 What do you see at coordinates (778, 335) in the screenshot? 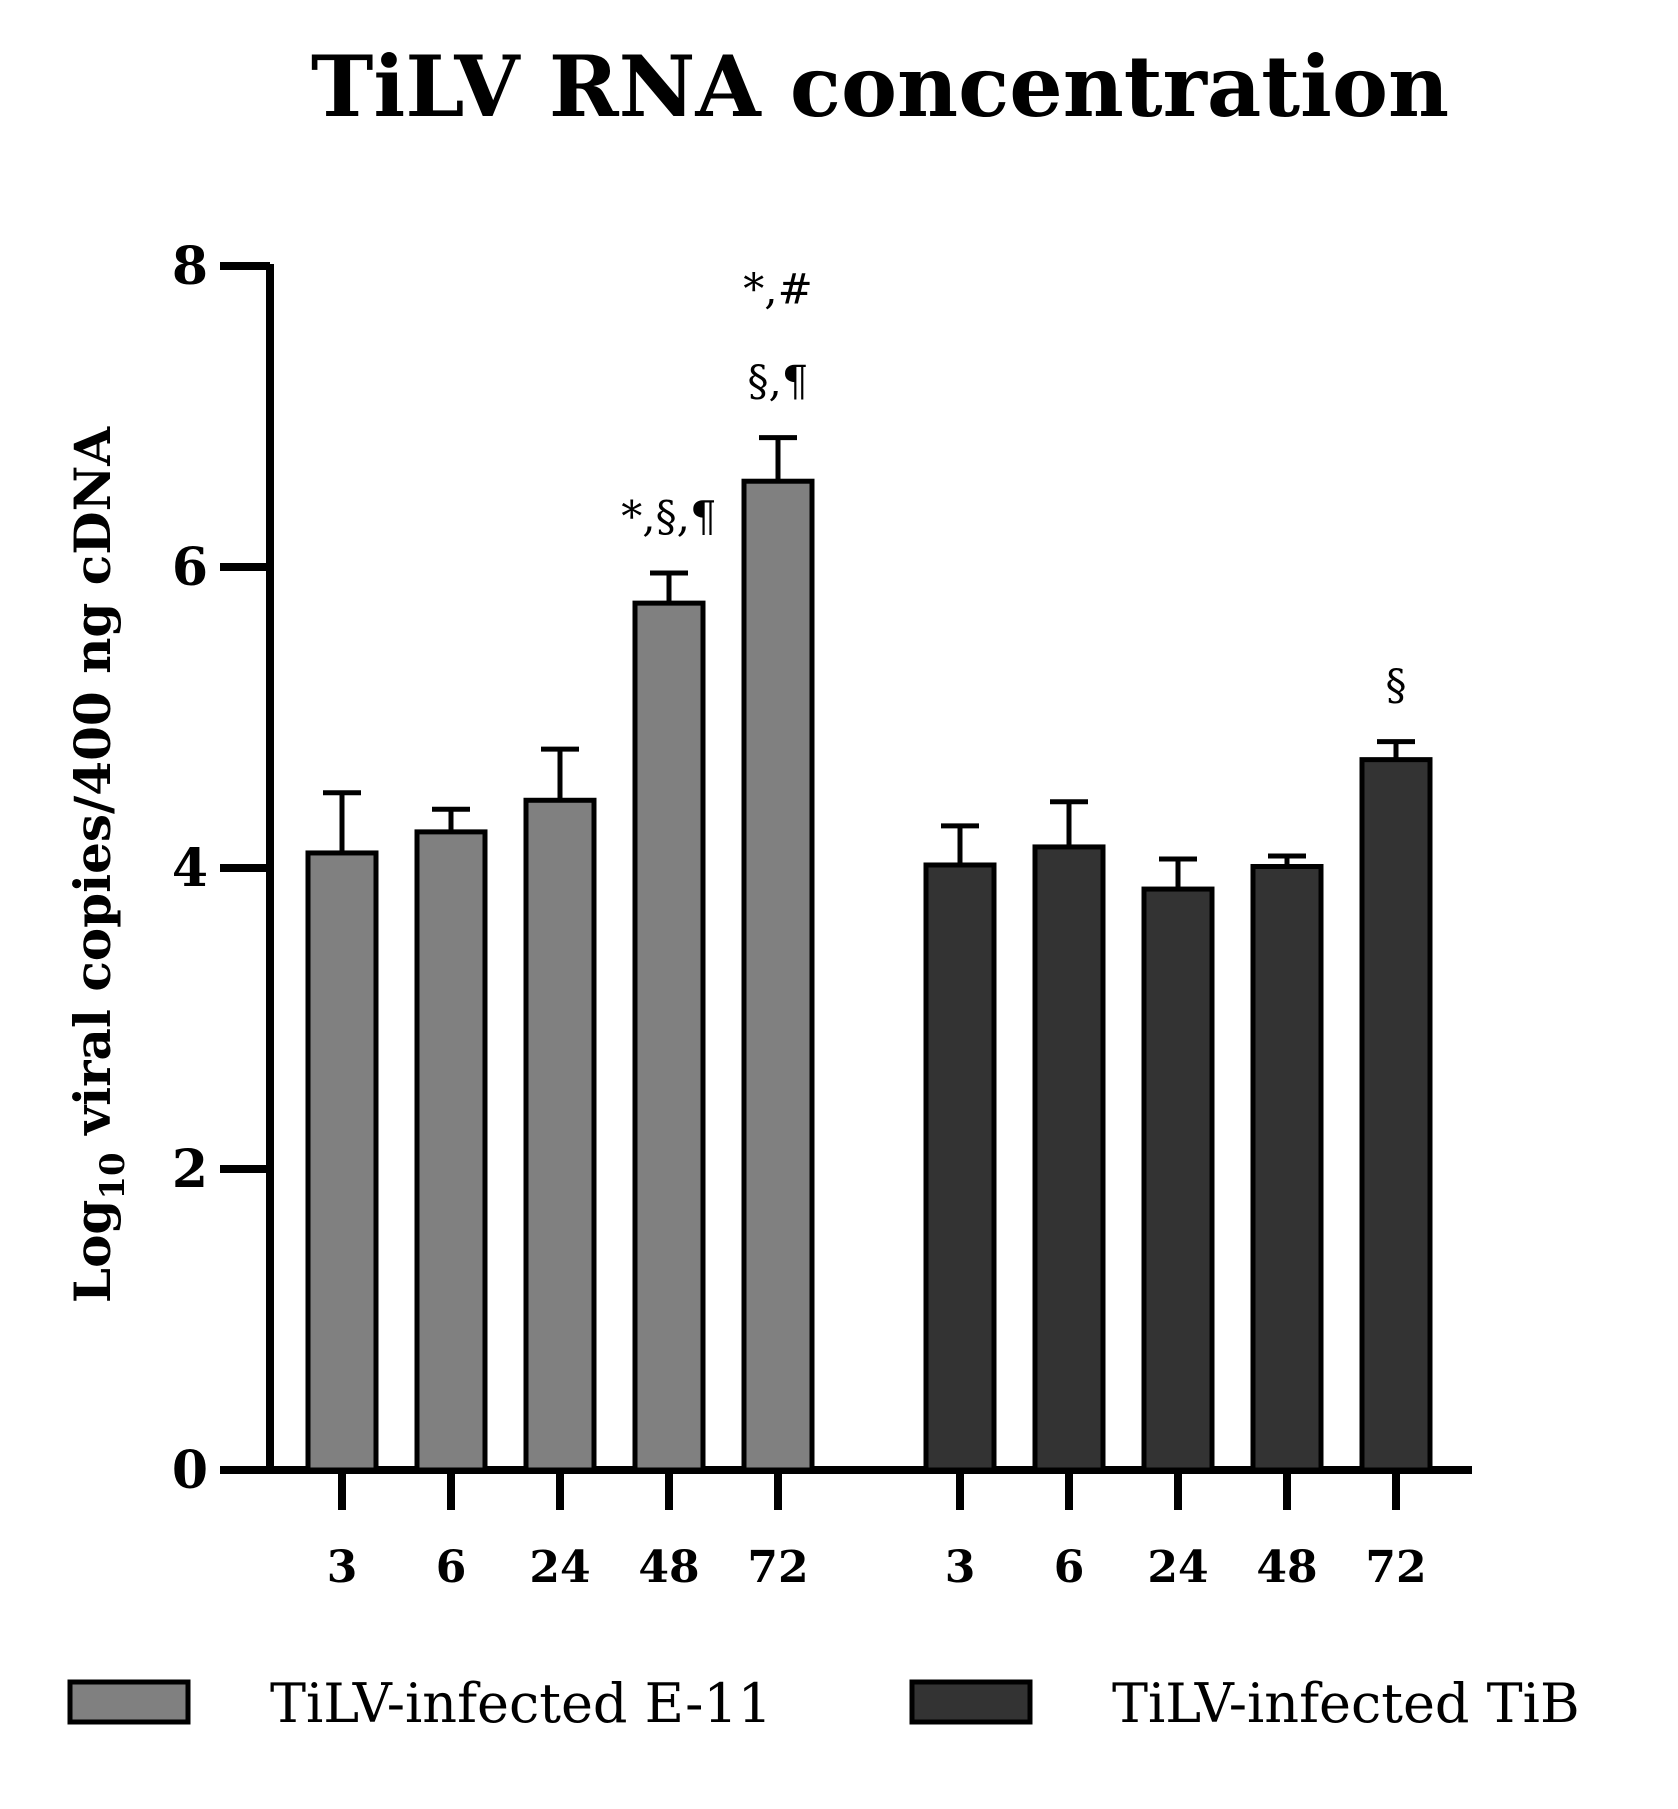
I see `significance-annotation: *,# §,¶` at bounding box center [778, 335].